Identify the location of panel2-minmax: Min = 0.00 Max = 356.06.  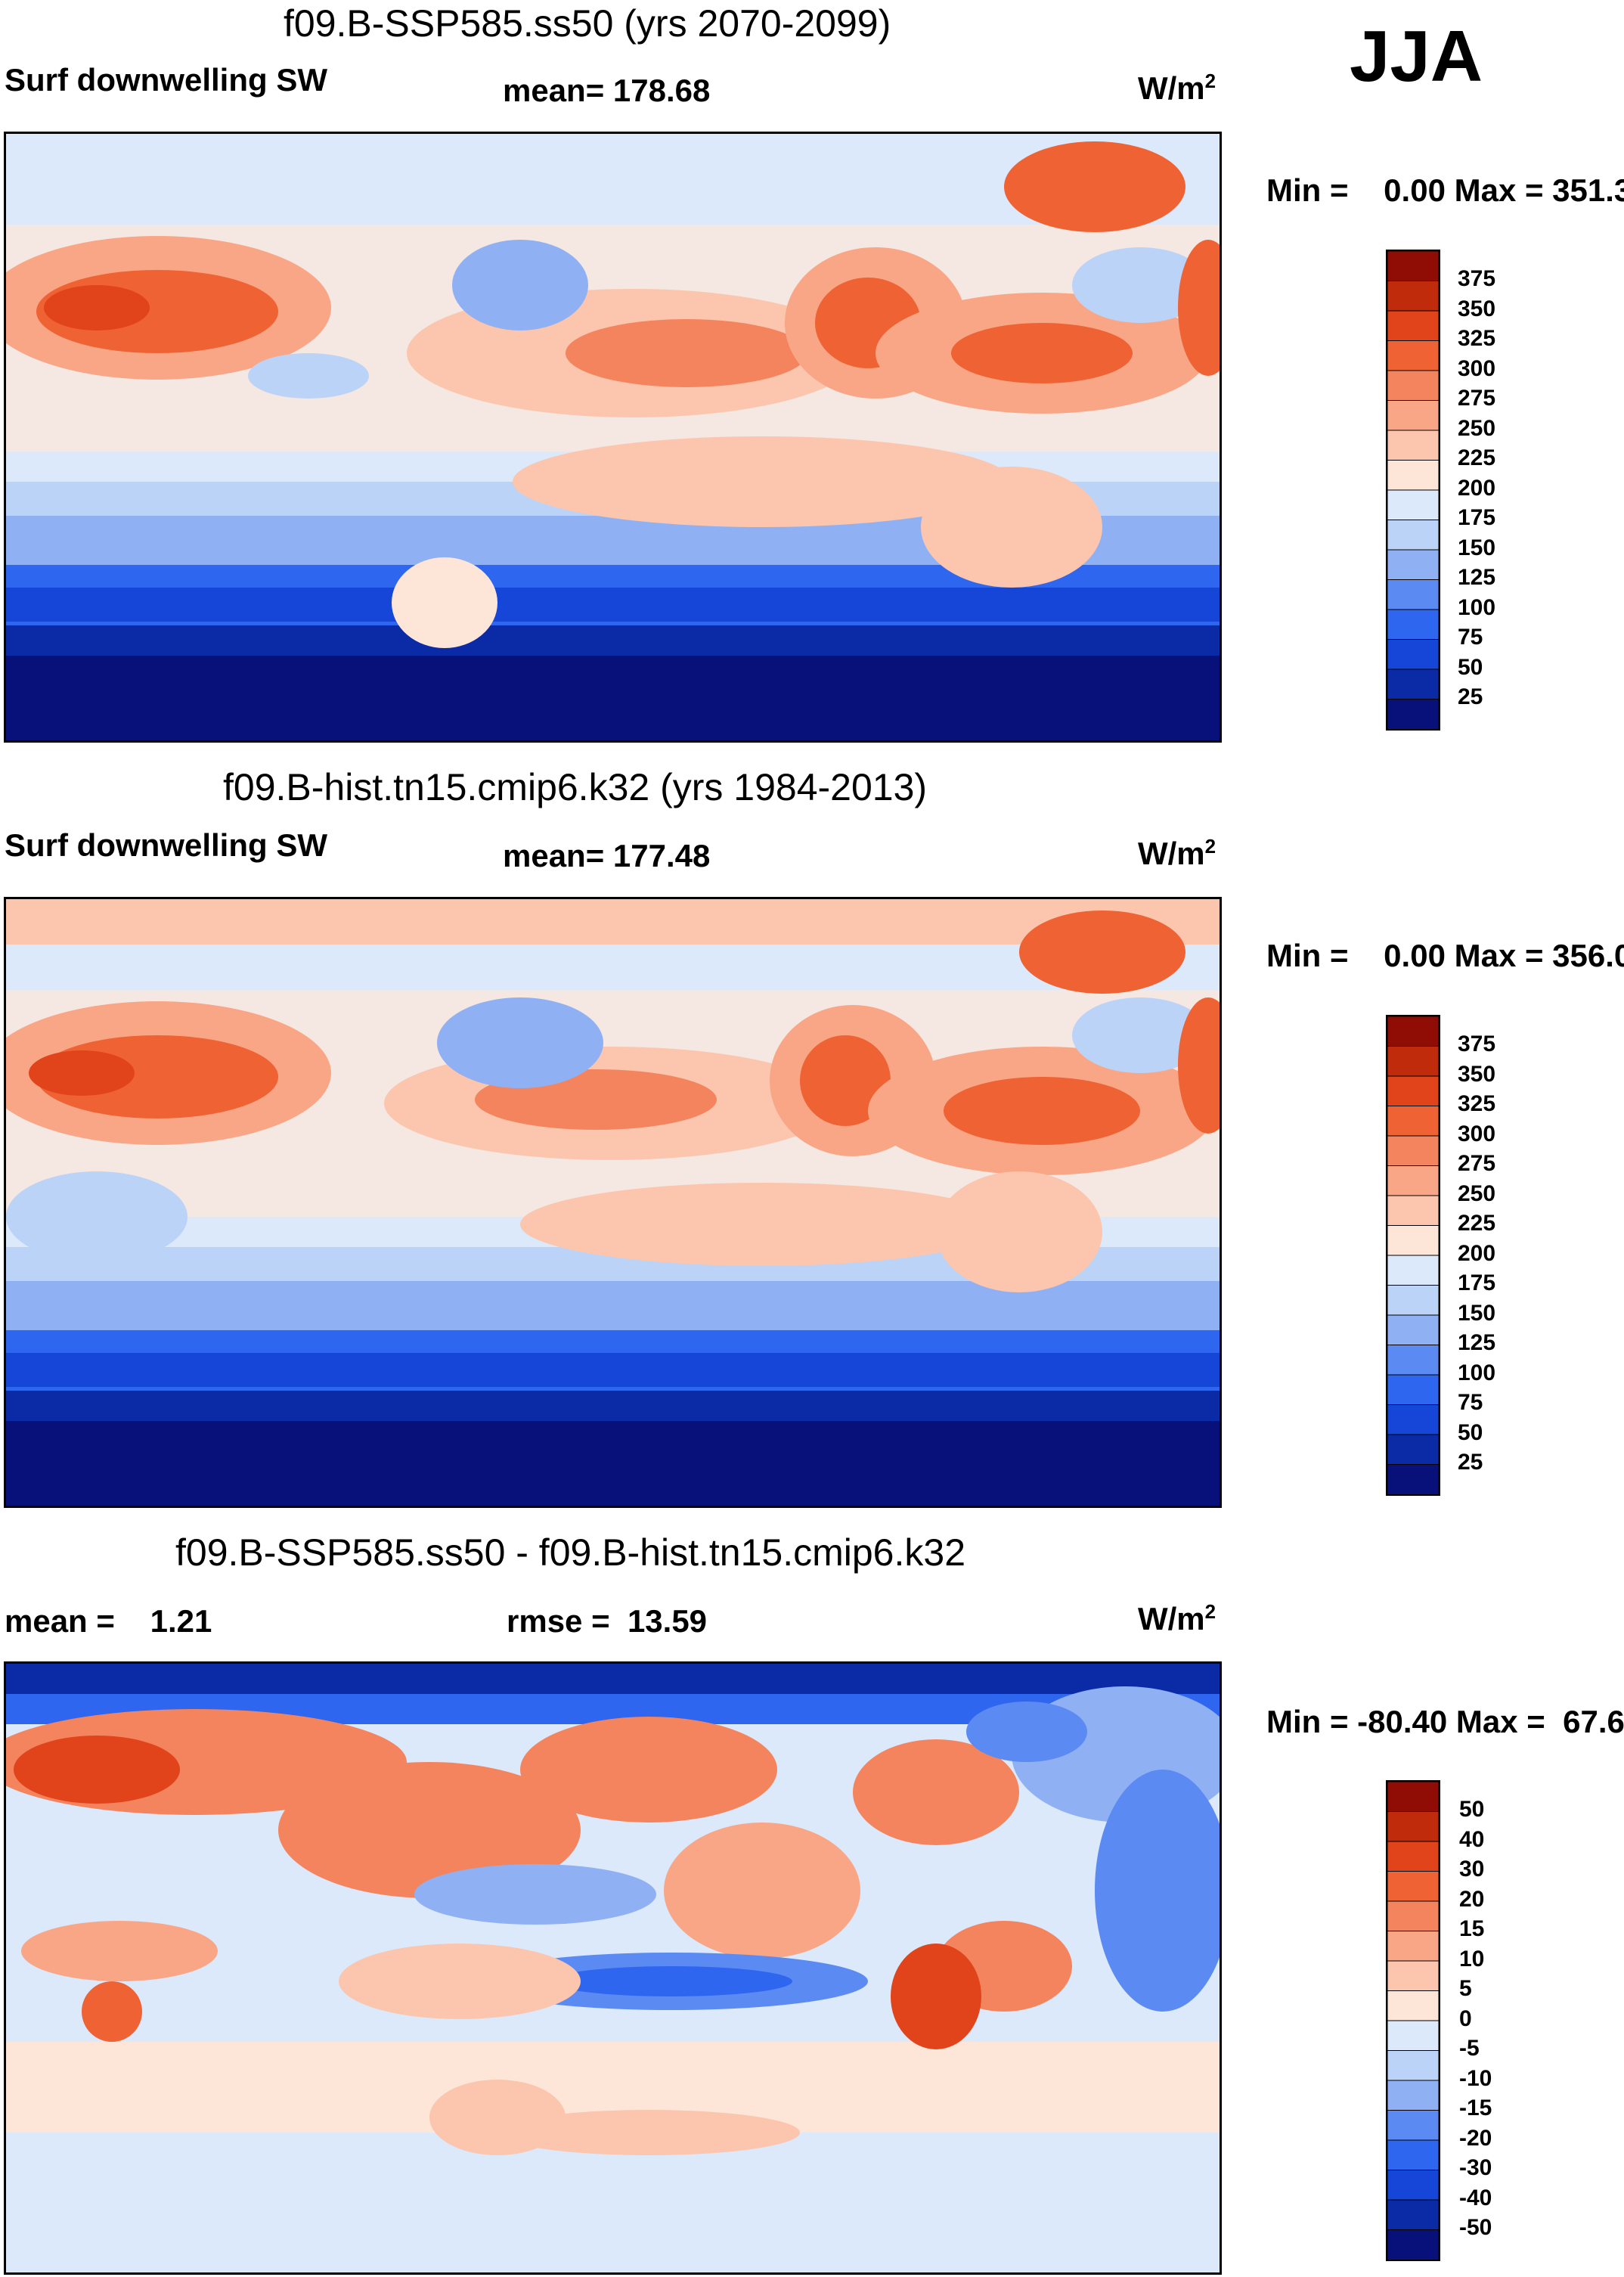
(1445, 955).